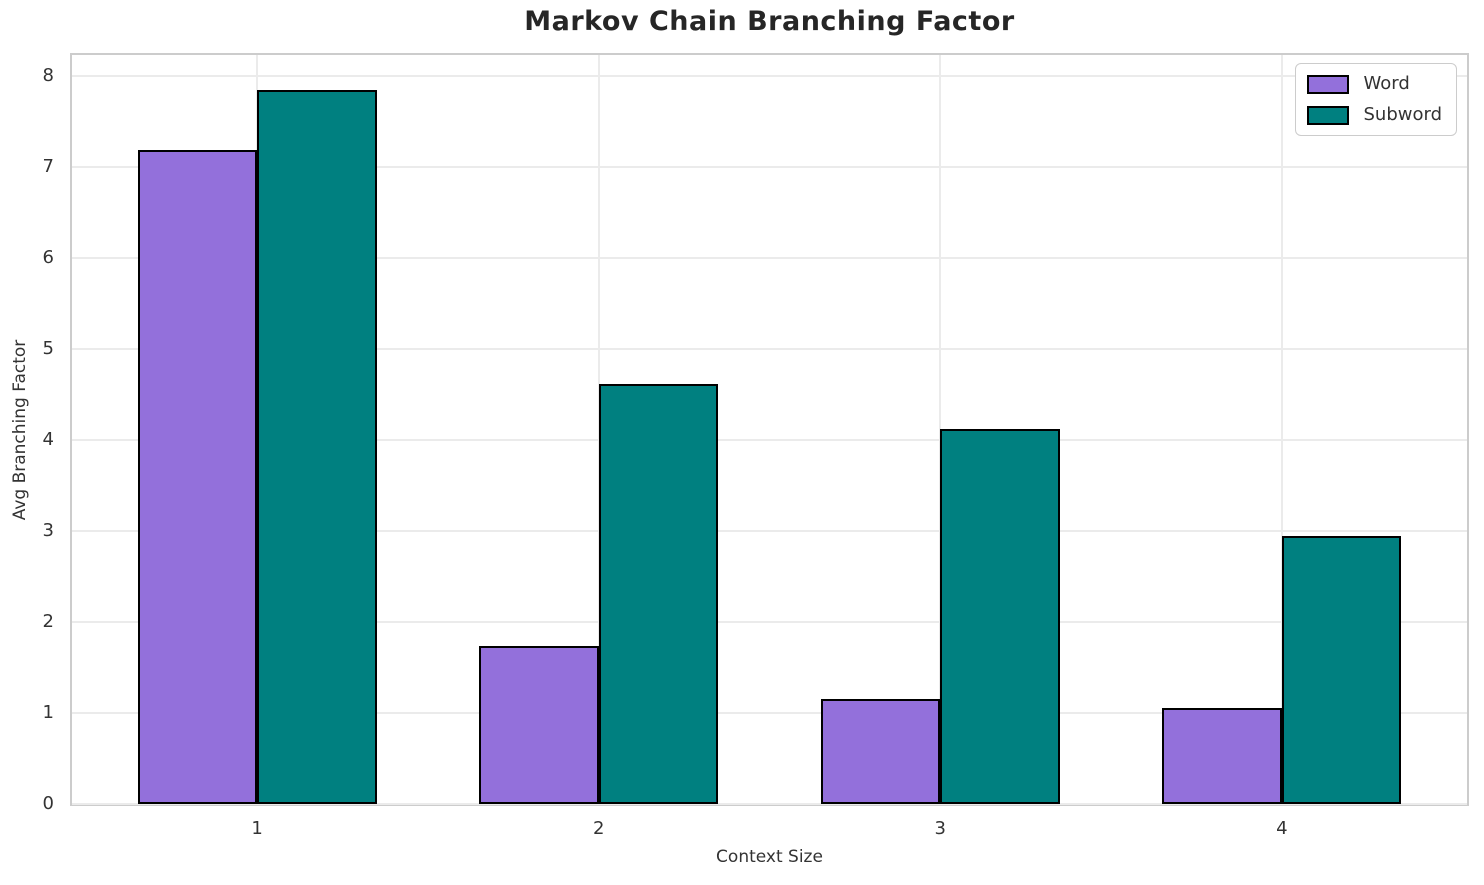  What do you see at coordinates (48, 166) in the screenshot?
I see `y-tick-label-7: 7` at bounding box center [48, 166].